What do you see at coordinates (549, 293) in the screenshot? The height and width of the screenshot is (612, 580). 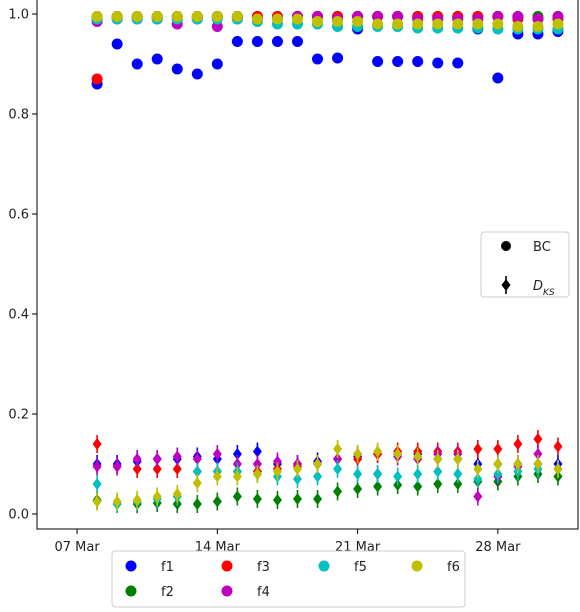 I see `legend-label-dks-subscript: KS` at bounding box center [549, 293].